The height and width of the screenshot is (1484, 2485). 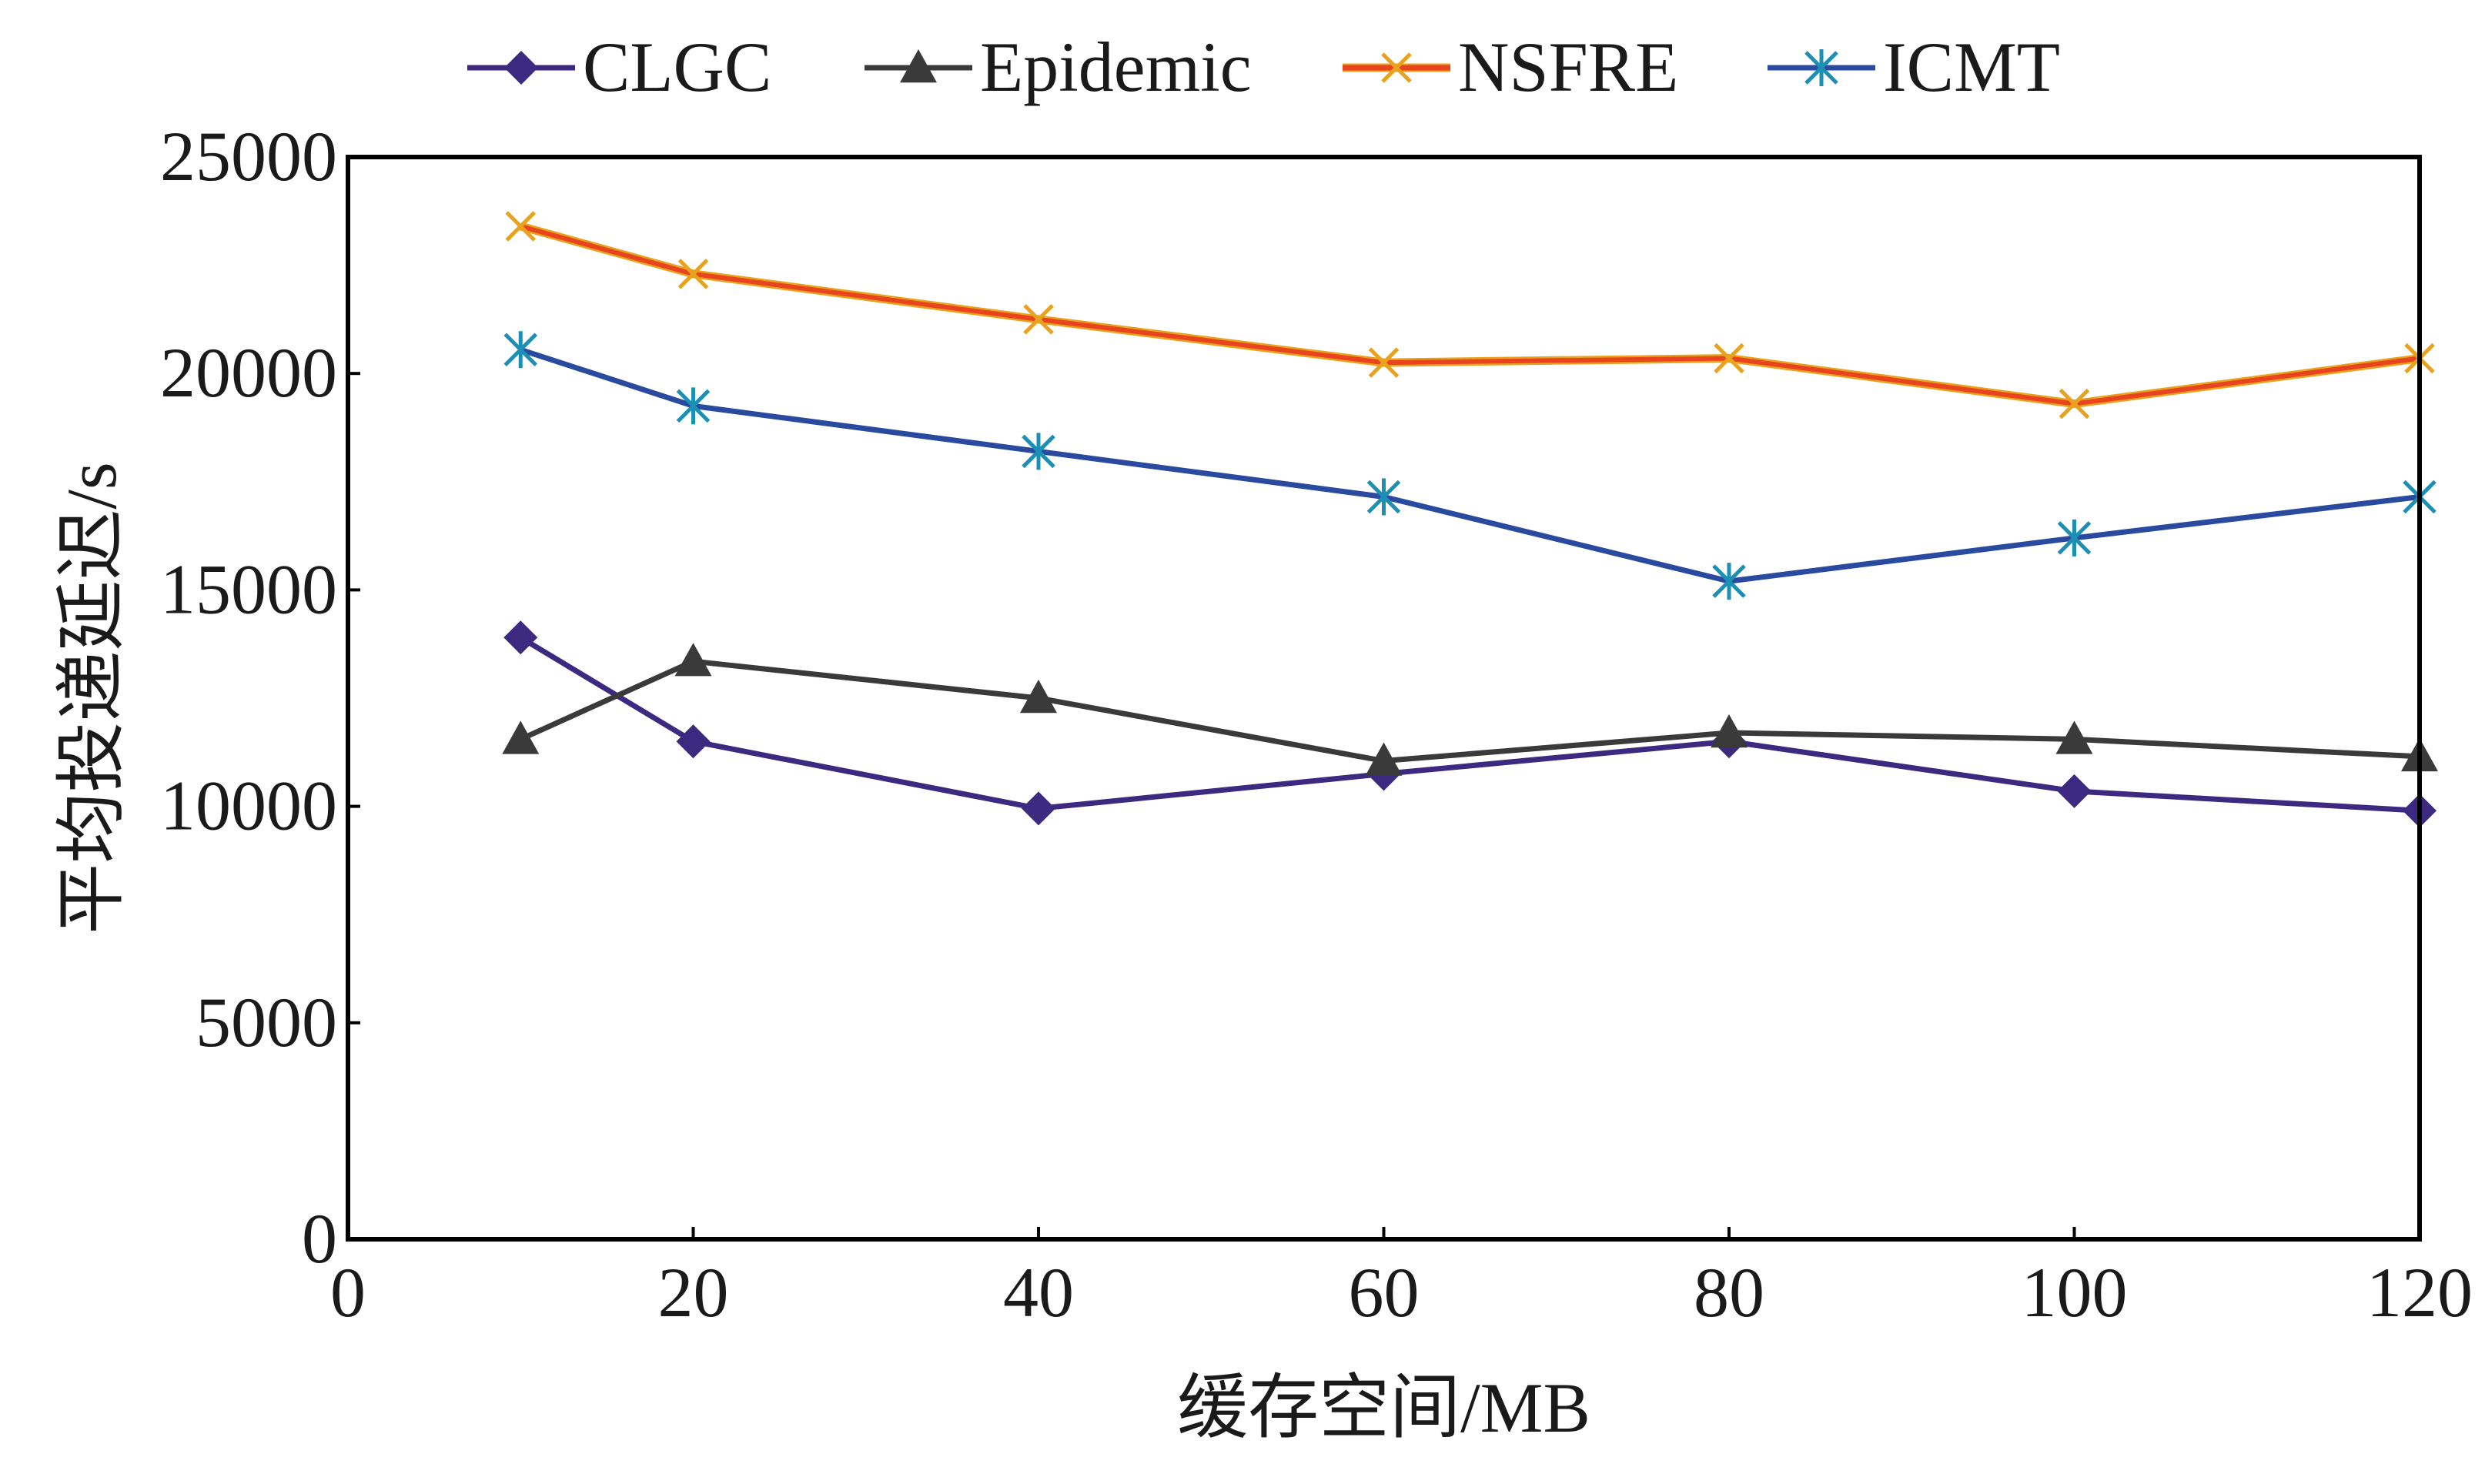 What do you see at coordinates (1116, 67) in the screenshot?
I see `legend-label: Epidemic` at bounding box center [1116, 67].